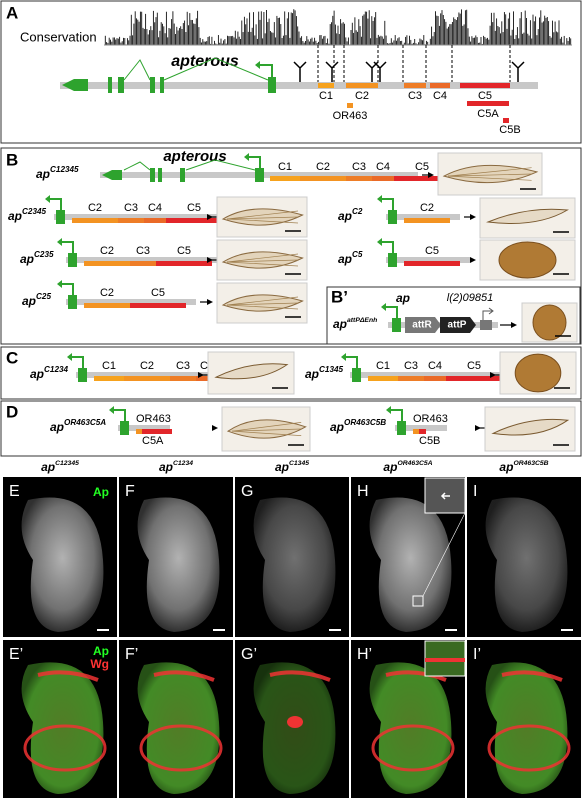 The height and width of the screenshot is (800, 583). What do you see at coordinates (34, 211) in the screenshot?
I see `allele-superscript: C2345` at bounding box center [34, 211].